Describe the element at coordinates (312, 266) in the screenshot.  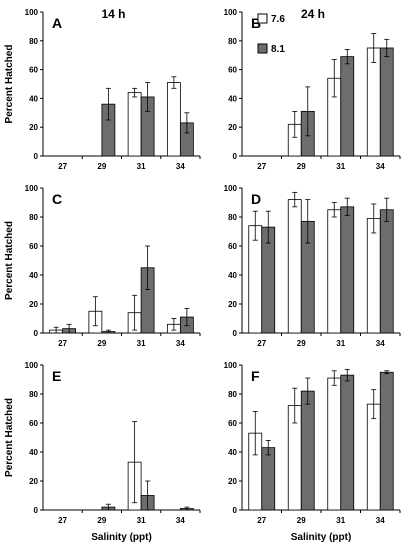
I see `panel-d: 0 20 40 60 80 100 27 29 31 34 D` at that location.